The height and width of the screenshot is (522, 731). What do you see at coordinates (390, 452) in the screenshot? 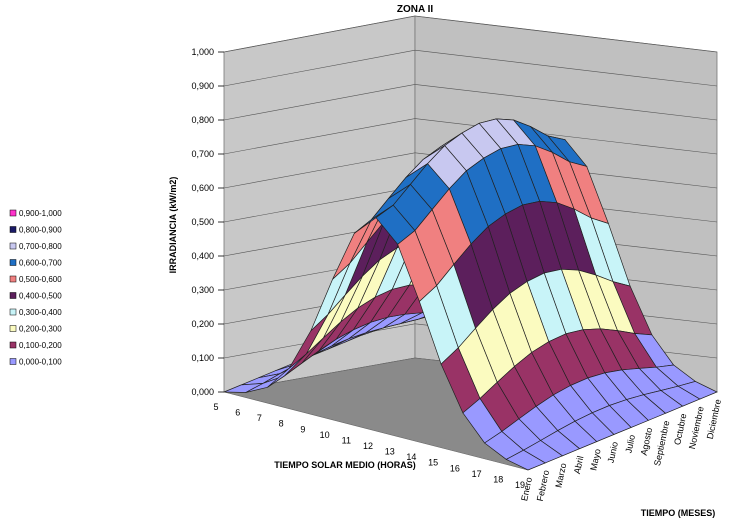
I see `hour-tick-label: 13` at bounding box center [390, 452].